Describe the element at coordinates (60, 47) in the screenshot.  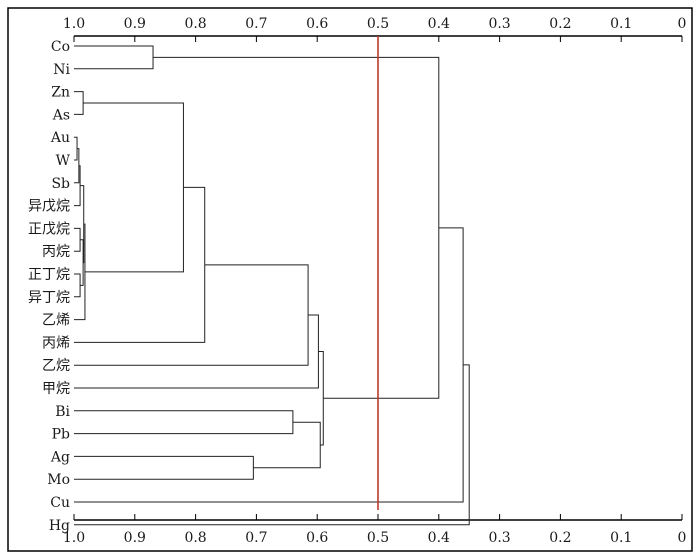
I see `leaf-label: Co` at that location.